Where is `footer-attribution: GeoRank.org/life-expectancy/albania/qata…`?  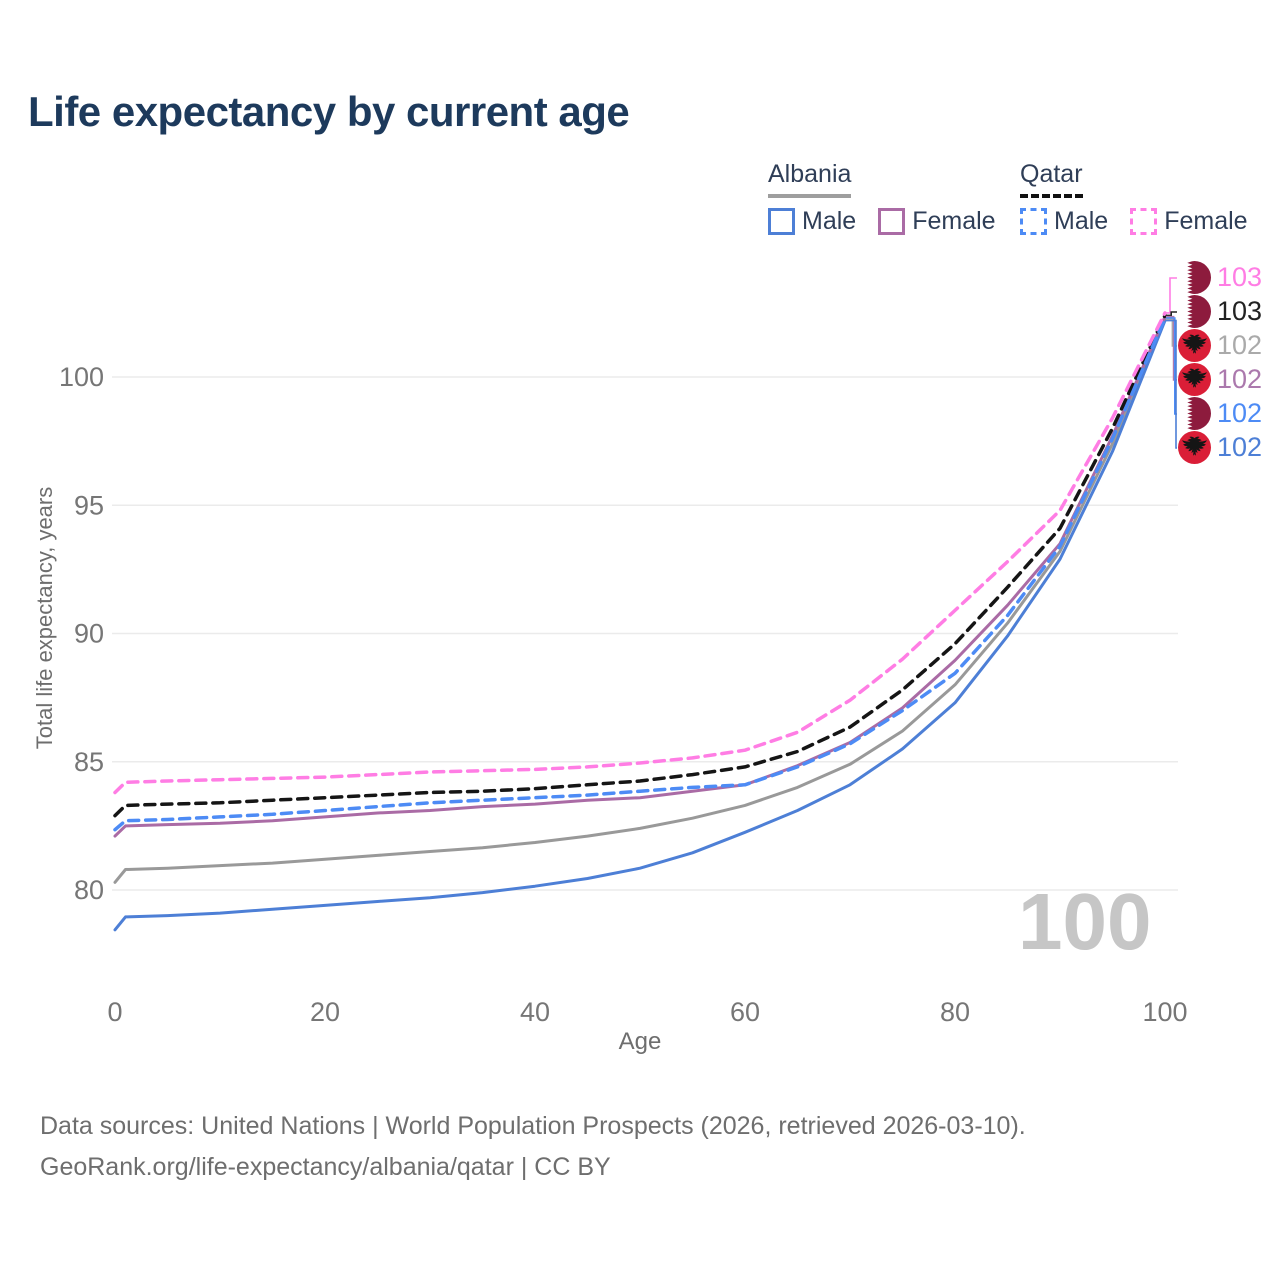
footer-attribution: GeoRank.org/life-expectancy/albania/qata… is located at coordinates (325, 1167).